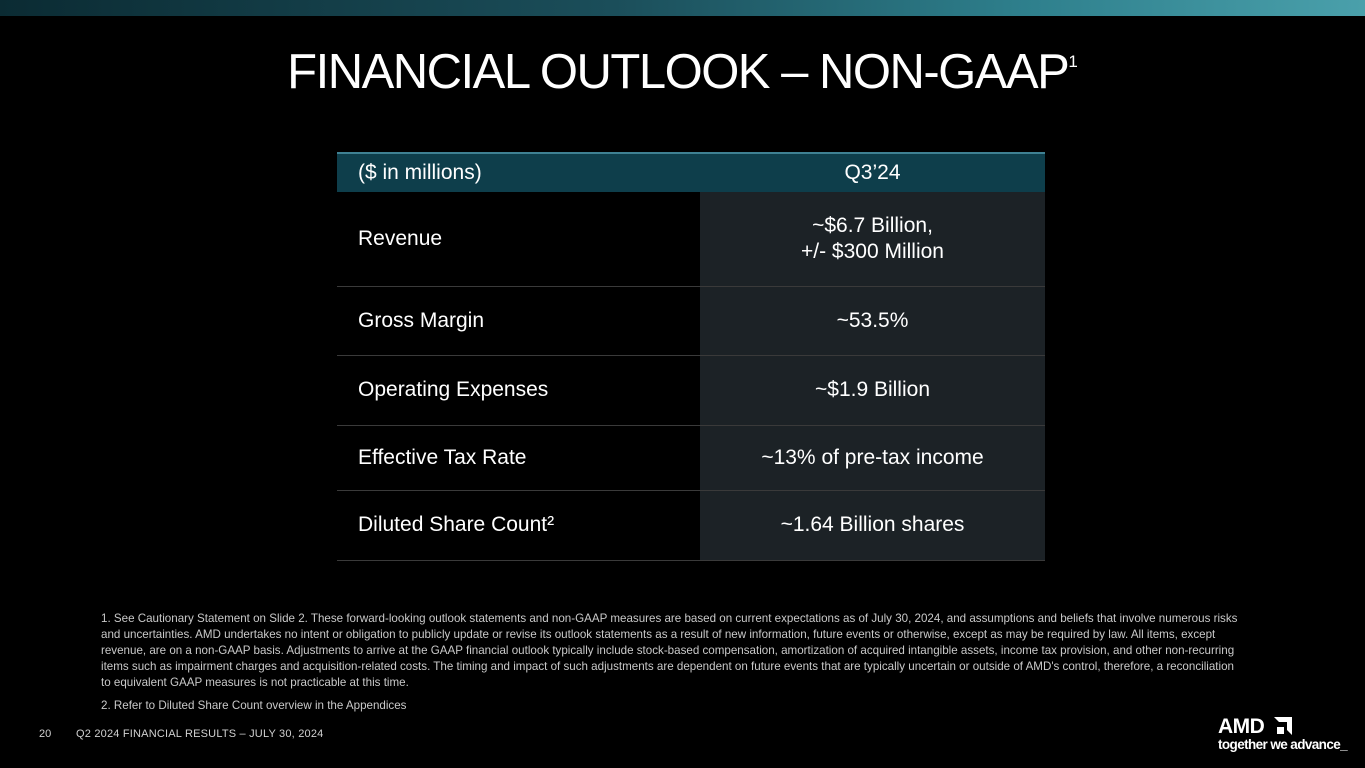 This screenshot has height=768, width=1365. What do you see at coordinates (1283, 726) in the screenshot?
I see `amd-arrow-icon` at bounding box center [1283, 726].